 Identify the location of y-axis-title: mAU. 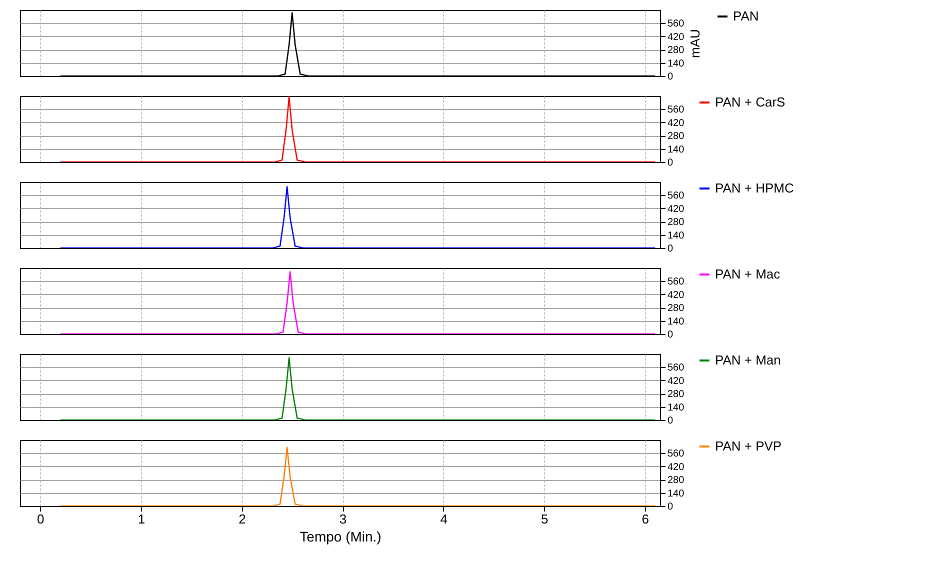
(695, 43).